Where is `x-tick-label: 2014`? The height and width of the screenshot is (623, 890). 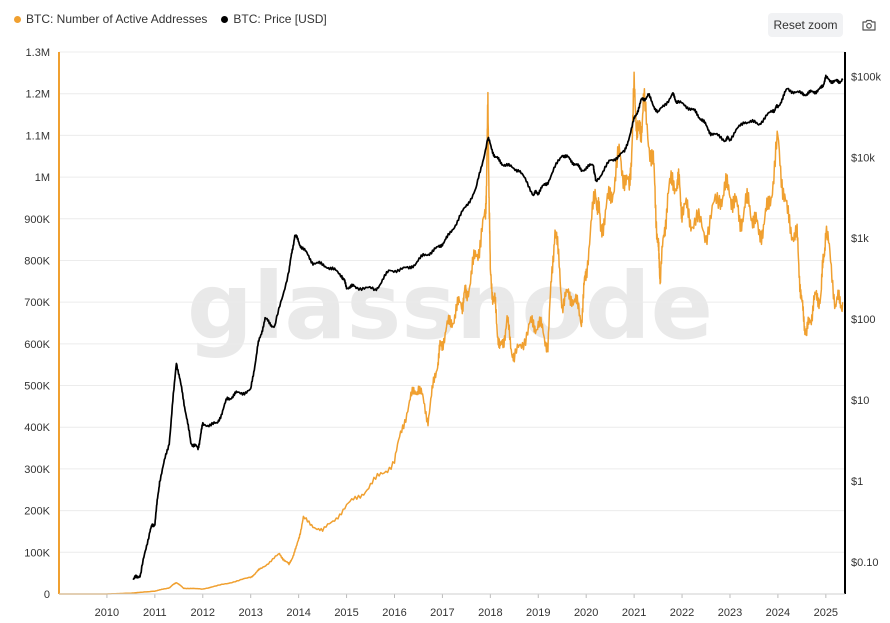 x-tick-label: 2014 is located at coordinates (298, 613).